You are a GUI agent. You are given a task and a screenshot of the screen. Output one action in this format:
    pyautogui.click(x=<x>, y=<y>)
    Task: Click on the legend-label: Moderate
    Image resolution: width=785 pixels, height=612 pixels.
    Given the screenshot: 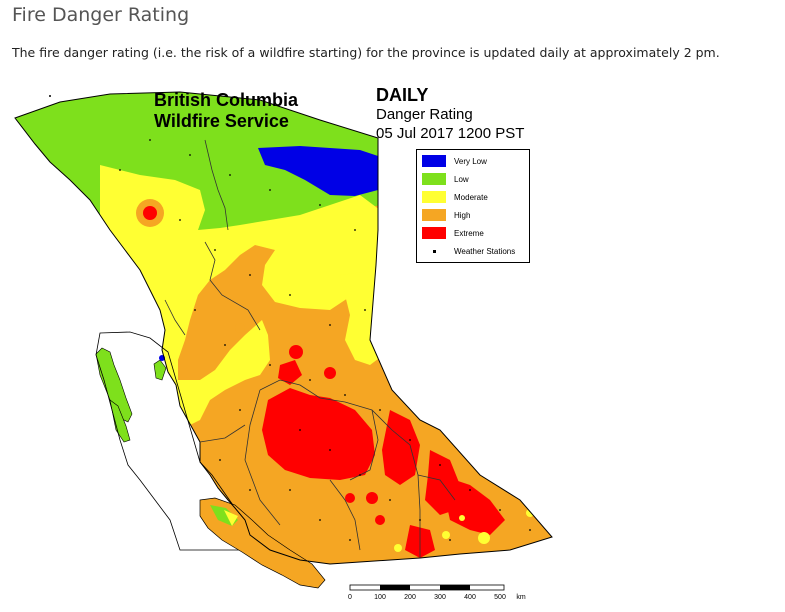 What is the action you would take?
    pyautogui.click(x=471, y=197)
    